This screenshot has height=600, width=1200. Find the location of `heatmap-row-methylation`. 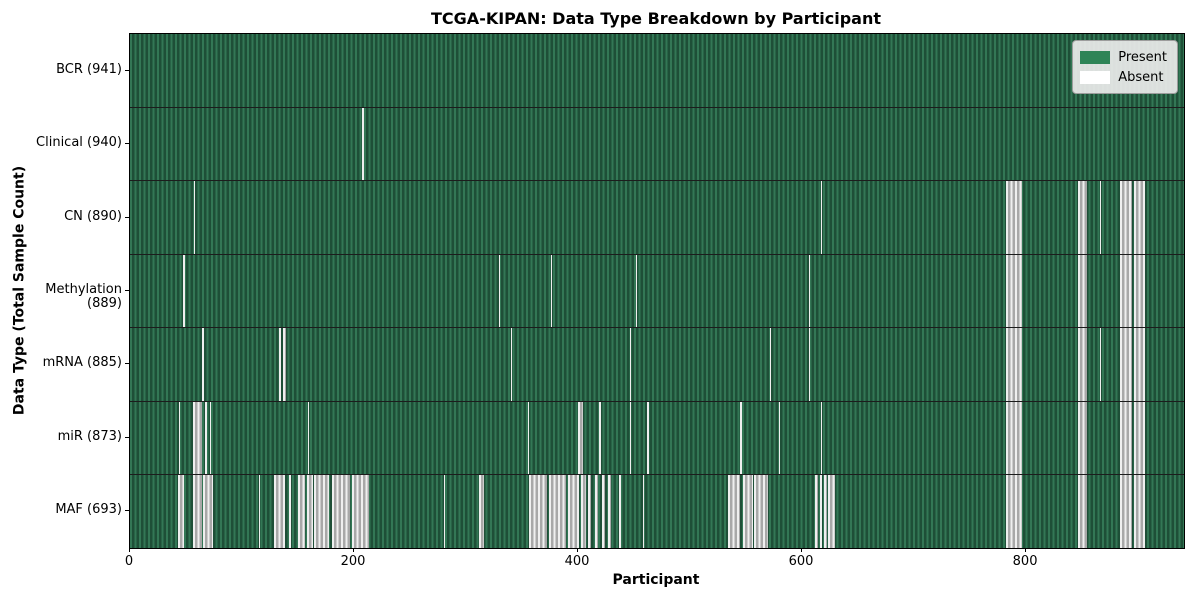

heatmap-row-methylation is located at coordinates (657, 290).